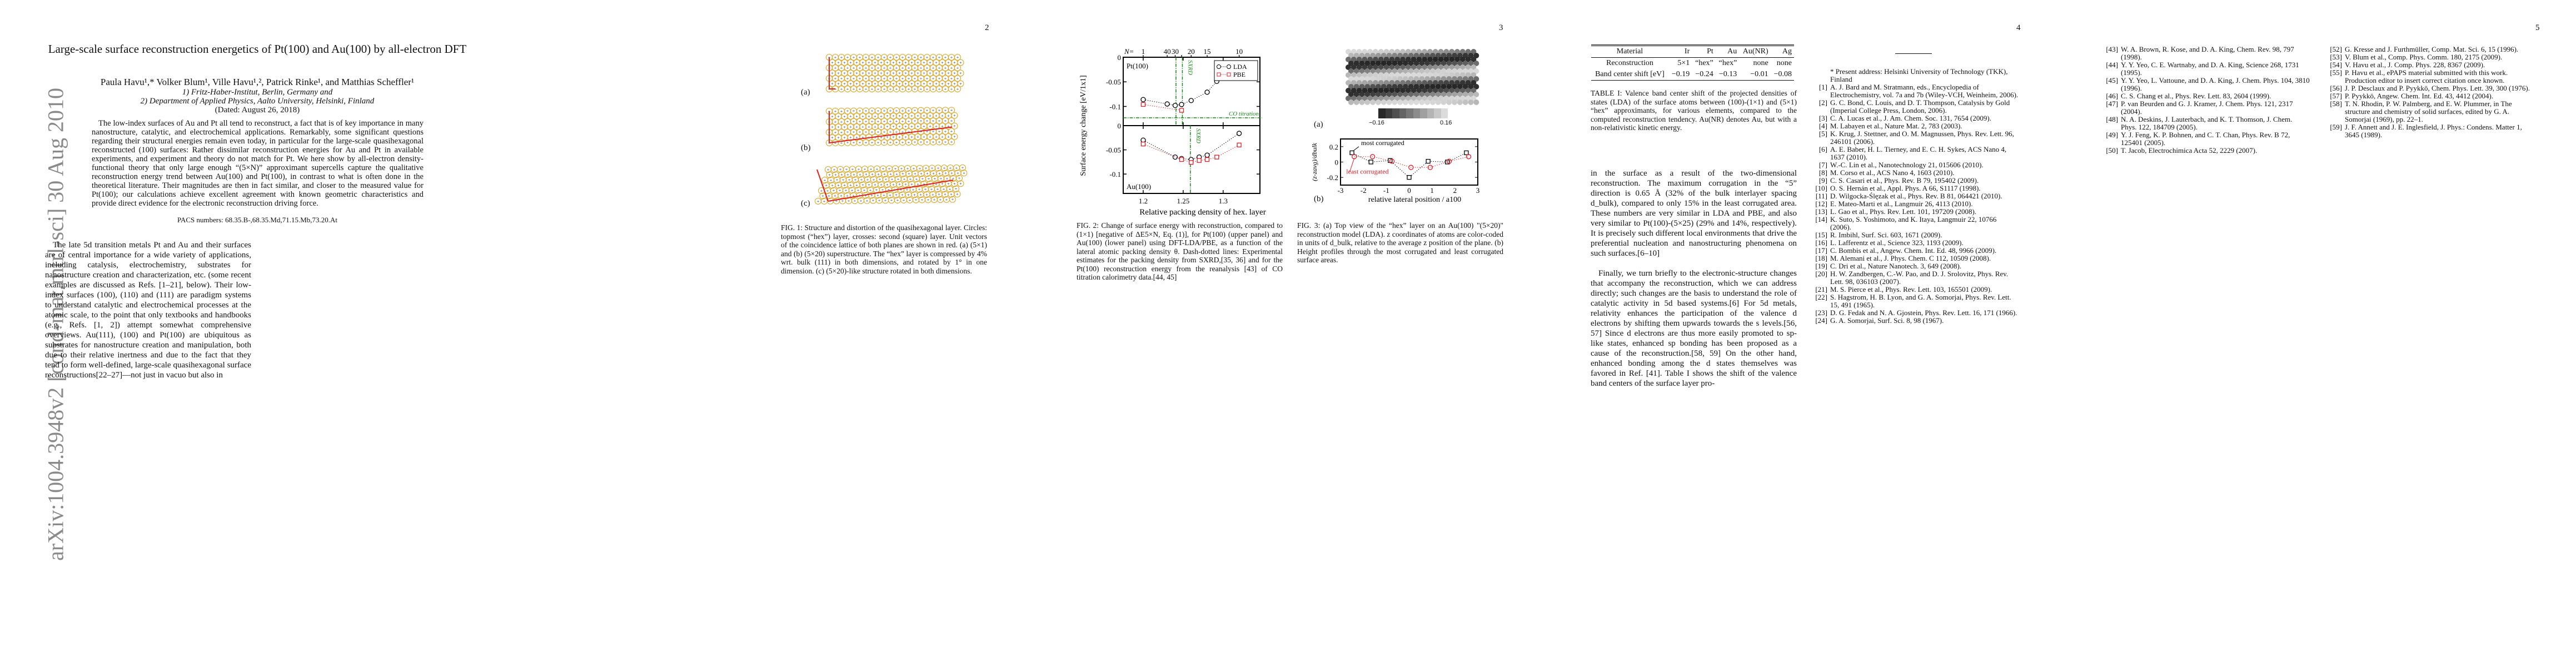  What do you see at coordinates (1367, 171) in the screenshot?
I see `annotation-least-corrugated: least corrugated` at bounding box center [1367, 171].